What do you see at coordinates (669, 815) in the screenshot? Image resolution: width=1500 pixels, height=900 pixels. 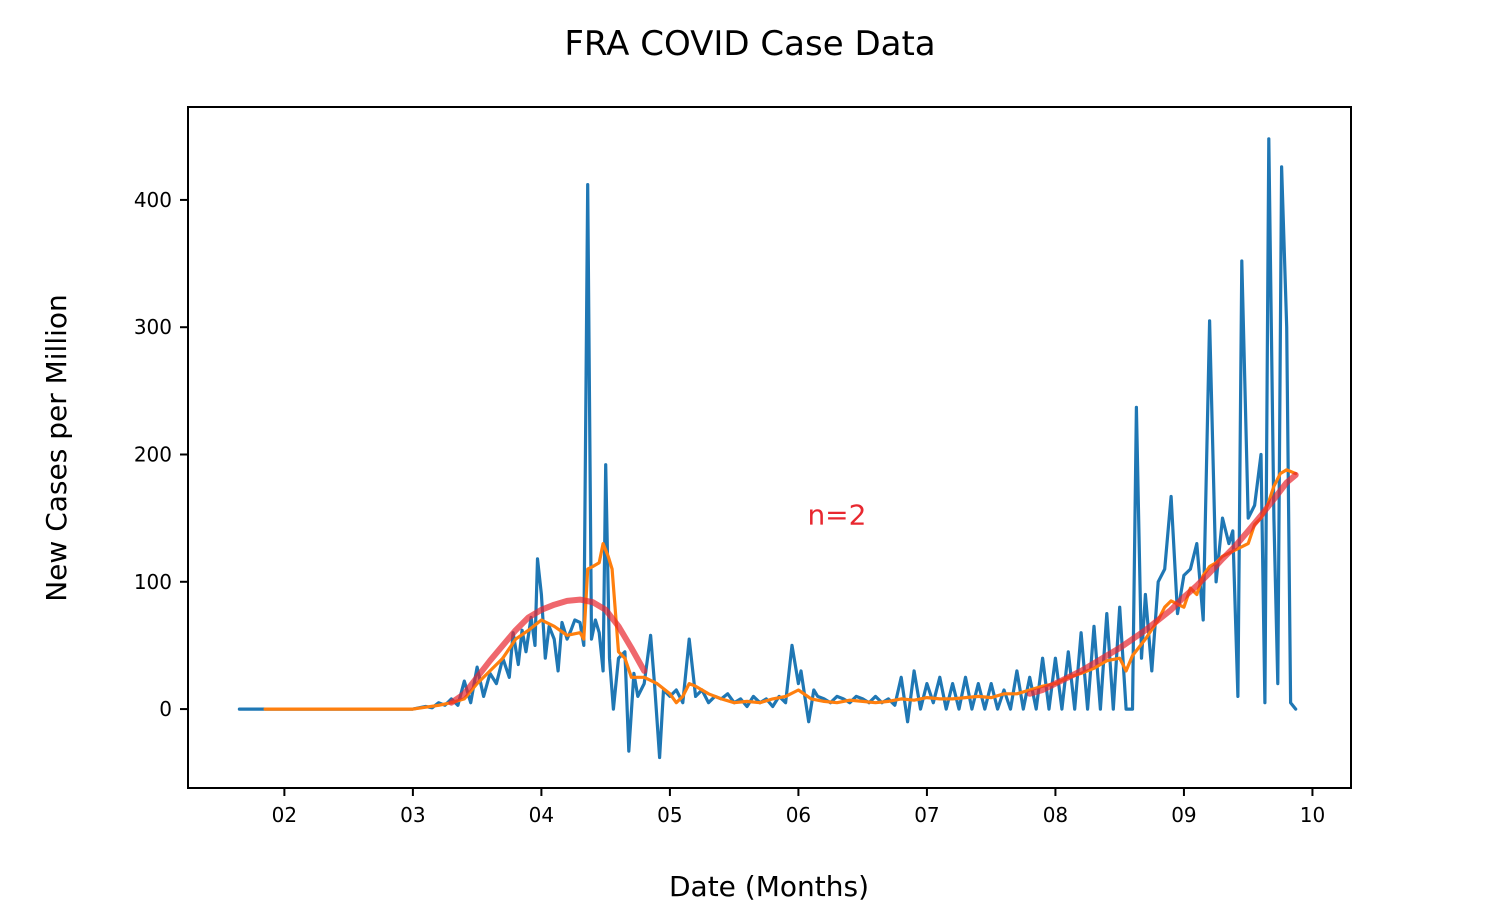 I see `x-tick-label: 05` at bounding box center [669, 815].